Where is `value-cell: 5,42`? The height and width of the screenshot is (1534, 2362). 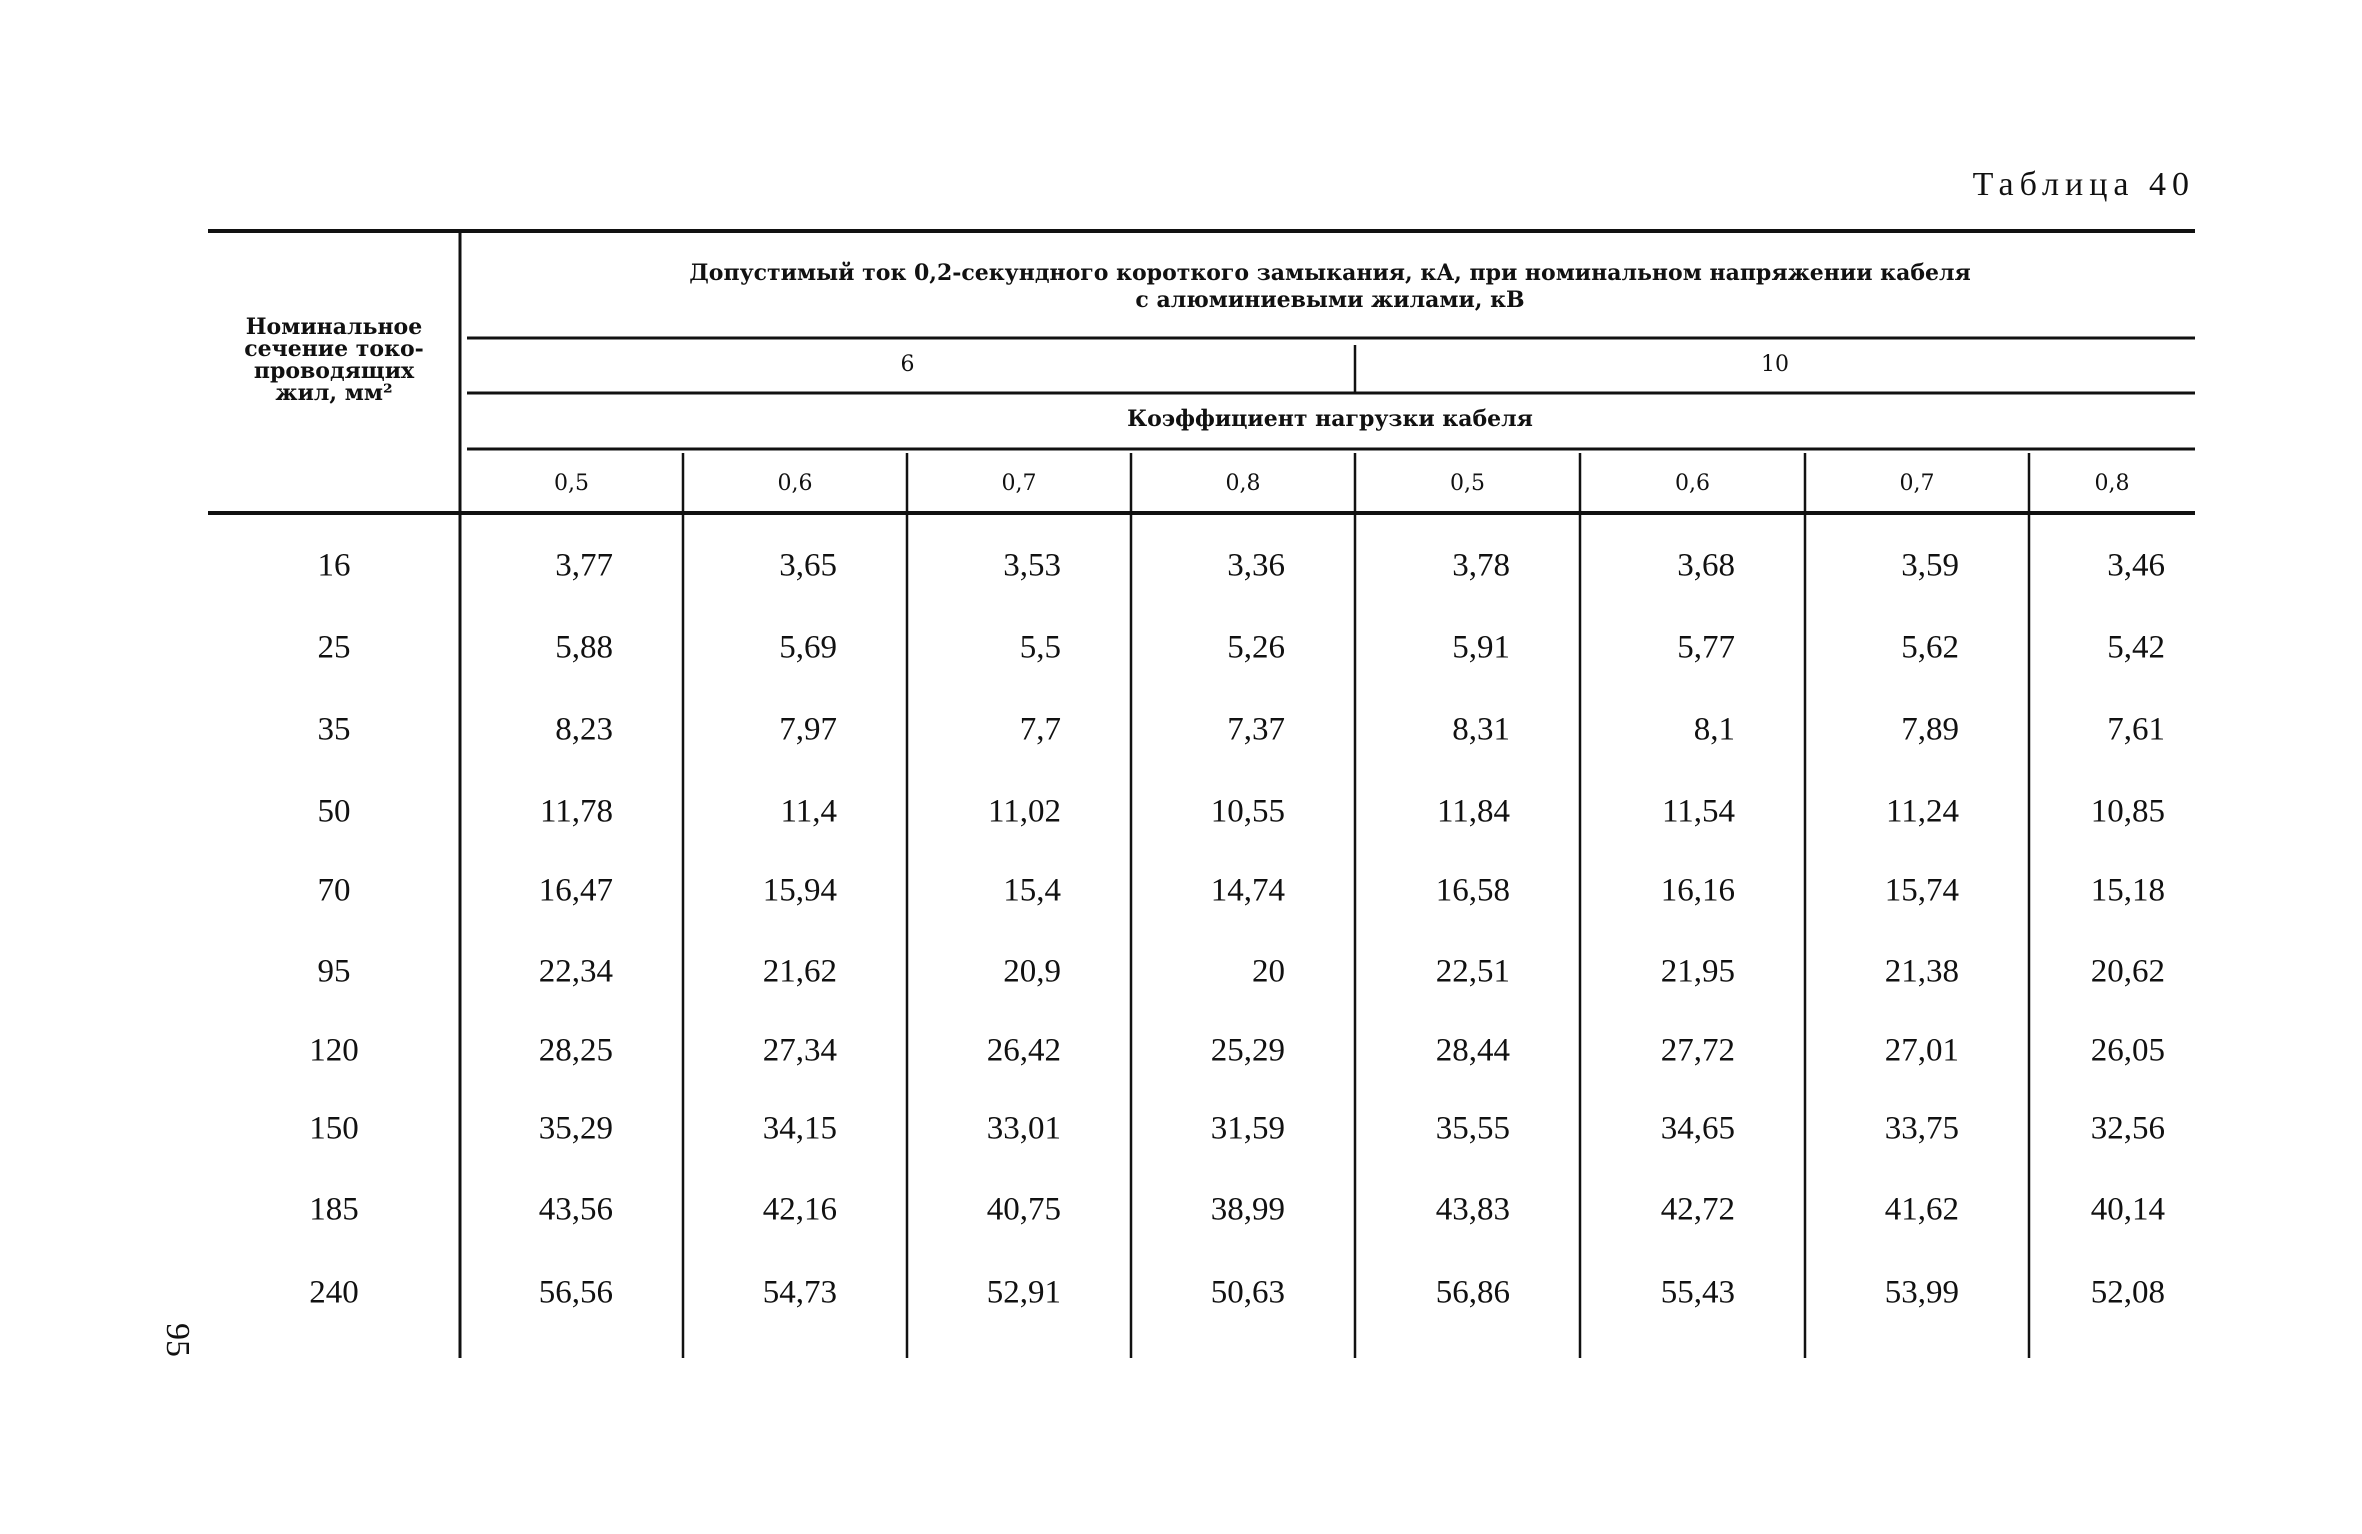
value-cell: 5,42 is located at coordinates (2136, 648).